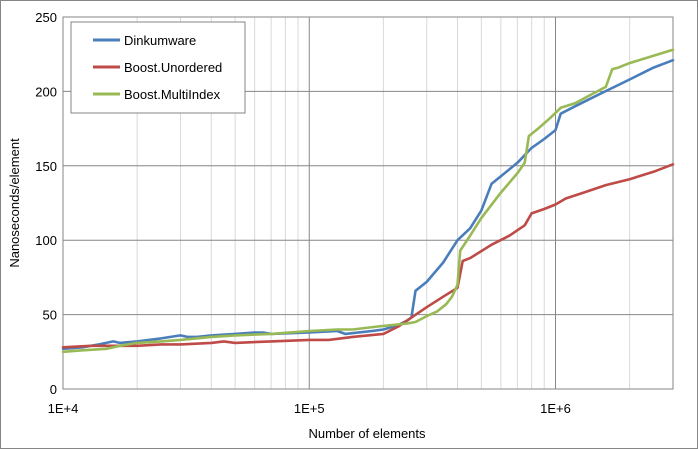 The image size is (698, 449). I want to click on x-axis-title: Number of elements, so click(367, 433).